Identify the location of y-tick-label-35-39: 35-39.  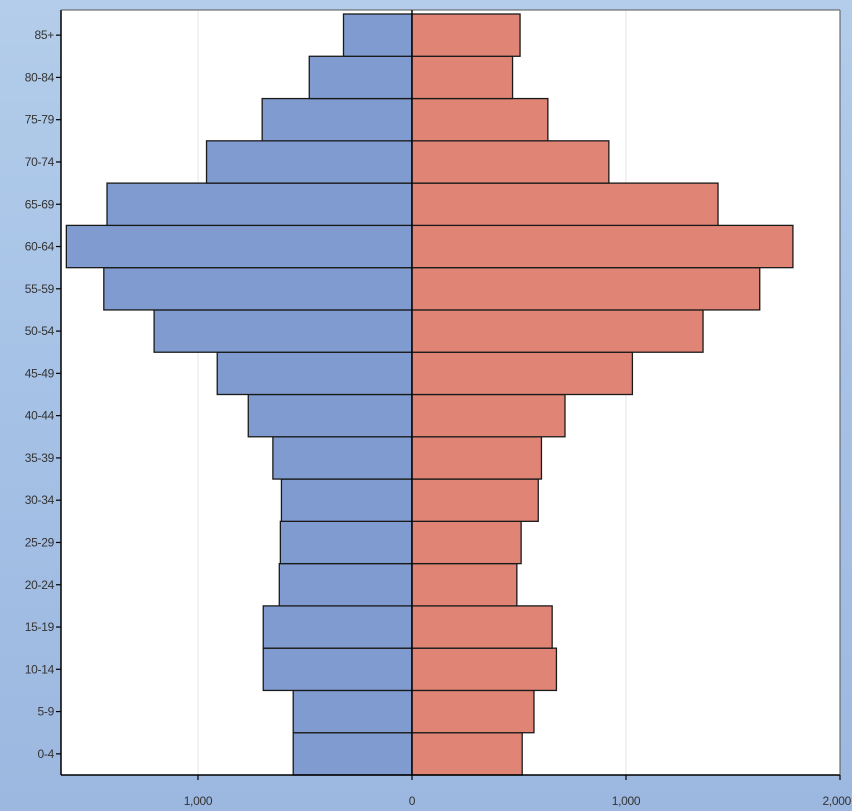
(40, 458).